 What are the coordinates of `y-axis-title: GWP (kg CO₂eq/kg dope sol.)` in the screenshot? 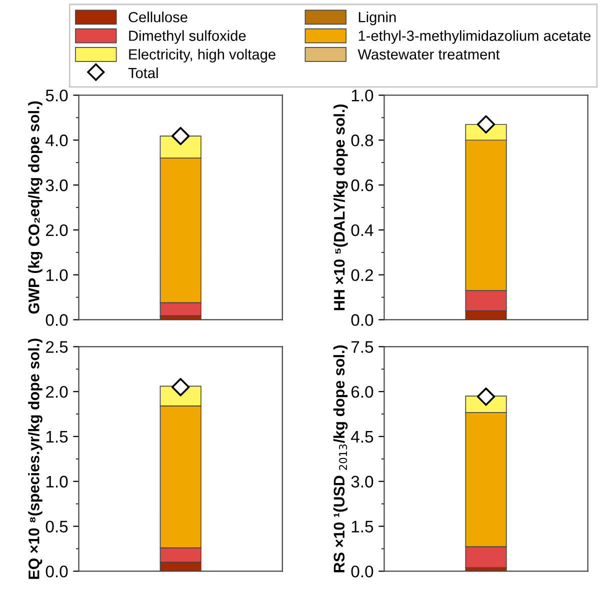 It's located at (35, 207).